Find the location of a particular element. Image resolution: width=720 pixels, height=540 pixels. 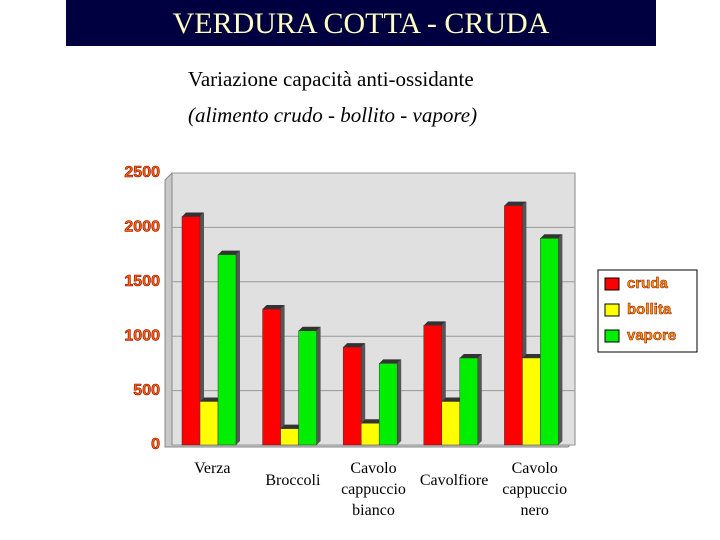

subtitle: Variazione capacità anti-ossidante is located at coordinates (331, 79).